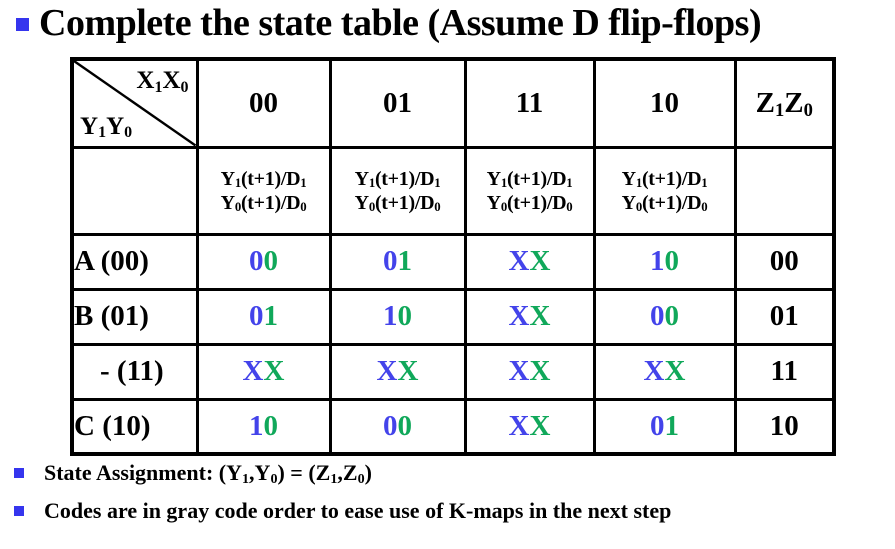 This screenshot has width=895, height=549. Describe the element at coordinates (664, 103) in the screenshot. I see `col-header-10: 10` at that location.